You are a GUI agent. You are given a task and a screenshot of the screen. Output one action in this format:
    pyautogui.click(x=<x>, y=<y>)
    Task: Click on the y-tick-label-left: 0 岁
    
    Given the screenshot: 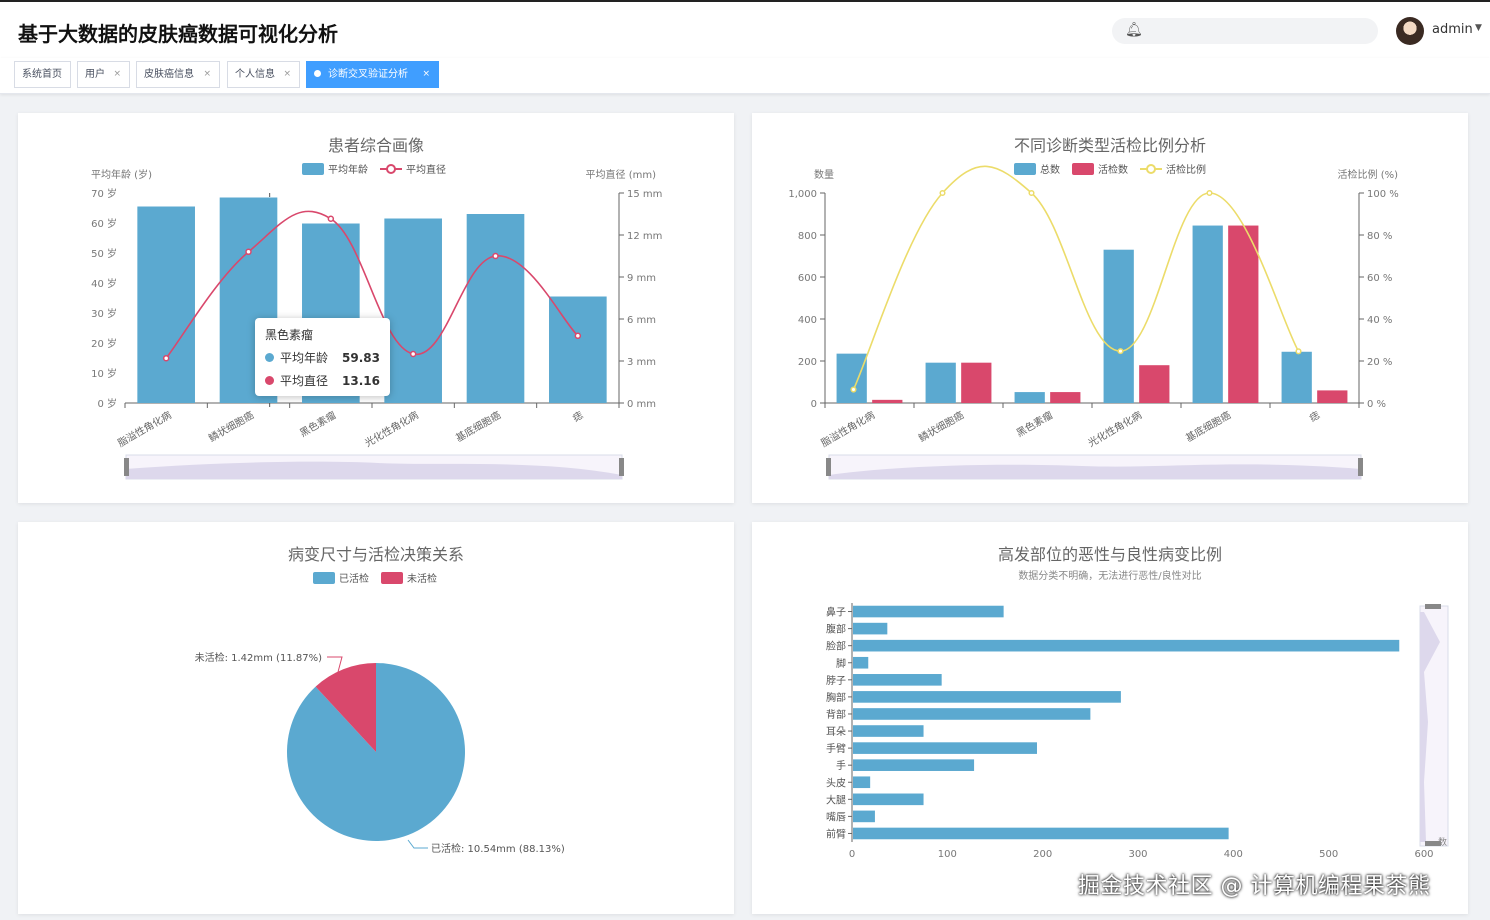 What is the action you would take?
    pyautogui.click(x=107, y=403)
    